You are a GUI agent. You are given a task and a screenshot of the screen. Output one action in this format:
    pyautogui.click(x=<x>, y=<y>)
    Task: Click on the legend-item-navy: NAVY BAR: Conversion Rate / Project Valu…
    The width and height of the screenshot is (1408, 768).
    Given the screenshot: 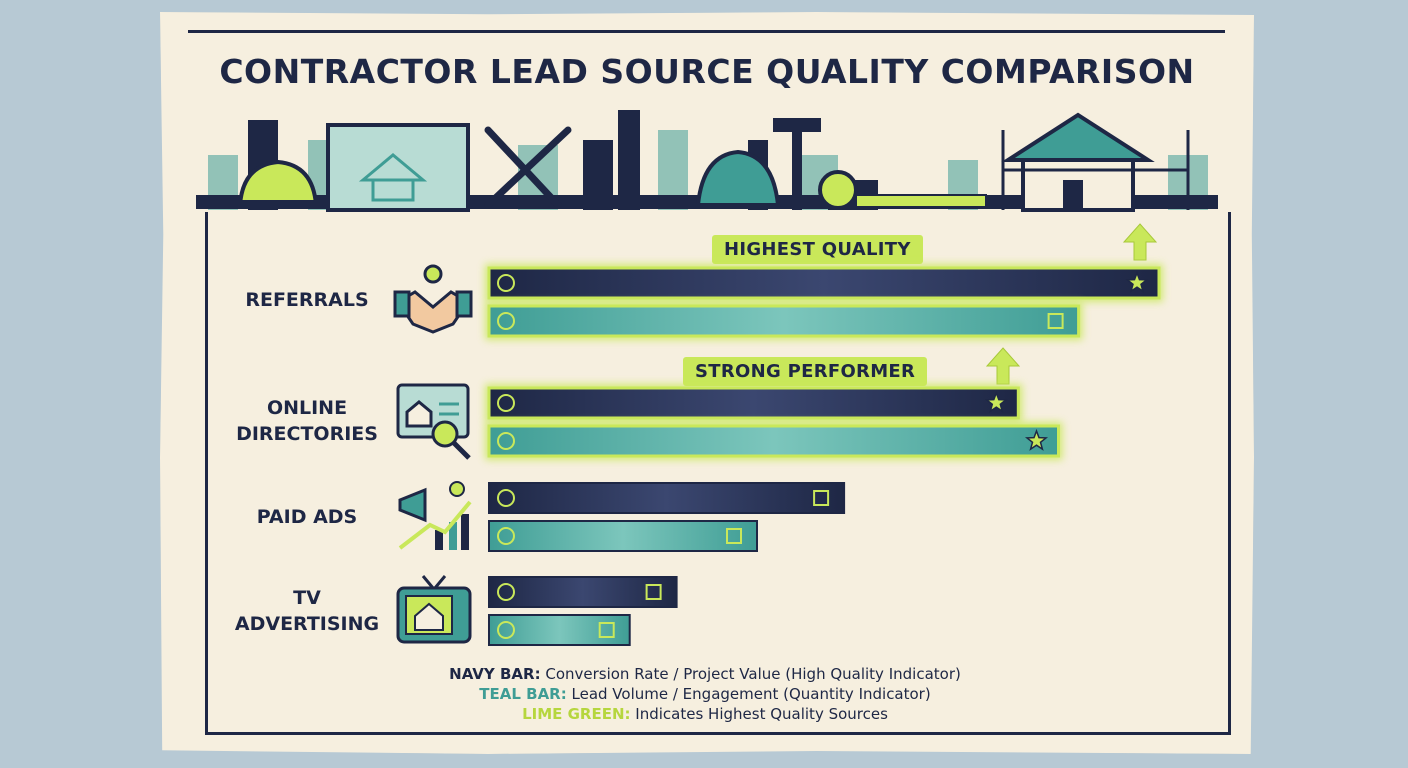 What is the action you would take?
    pyautogui.click(x=705, y=674)
    